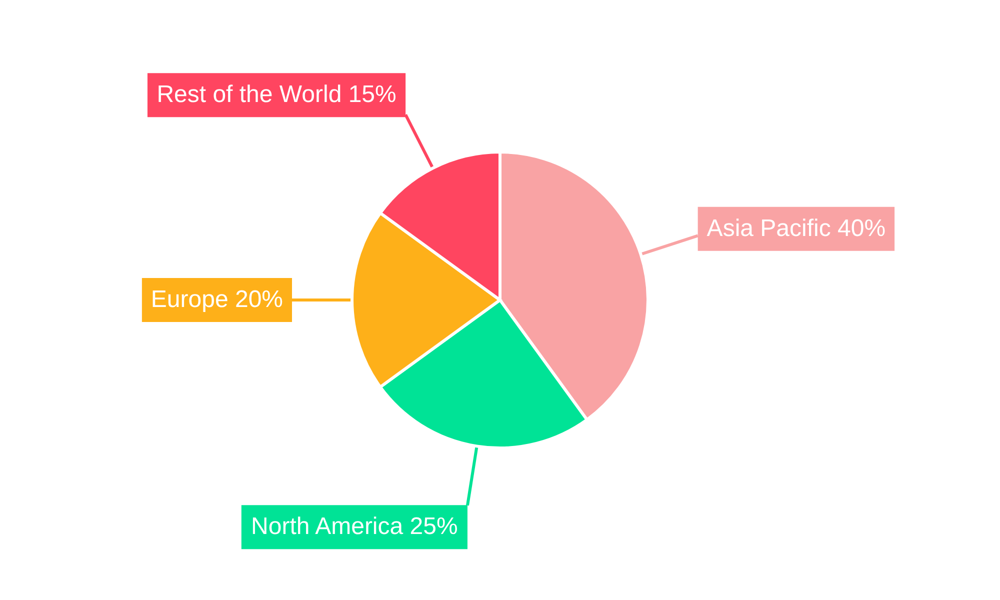  What do you see at coordinates (217, 299) in the screenshot?
I see `slice-label: Europe 20%` at bounding box center [217, 299].